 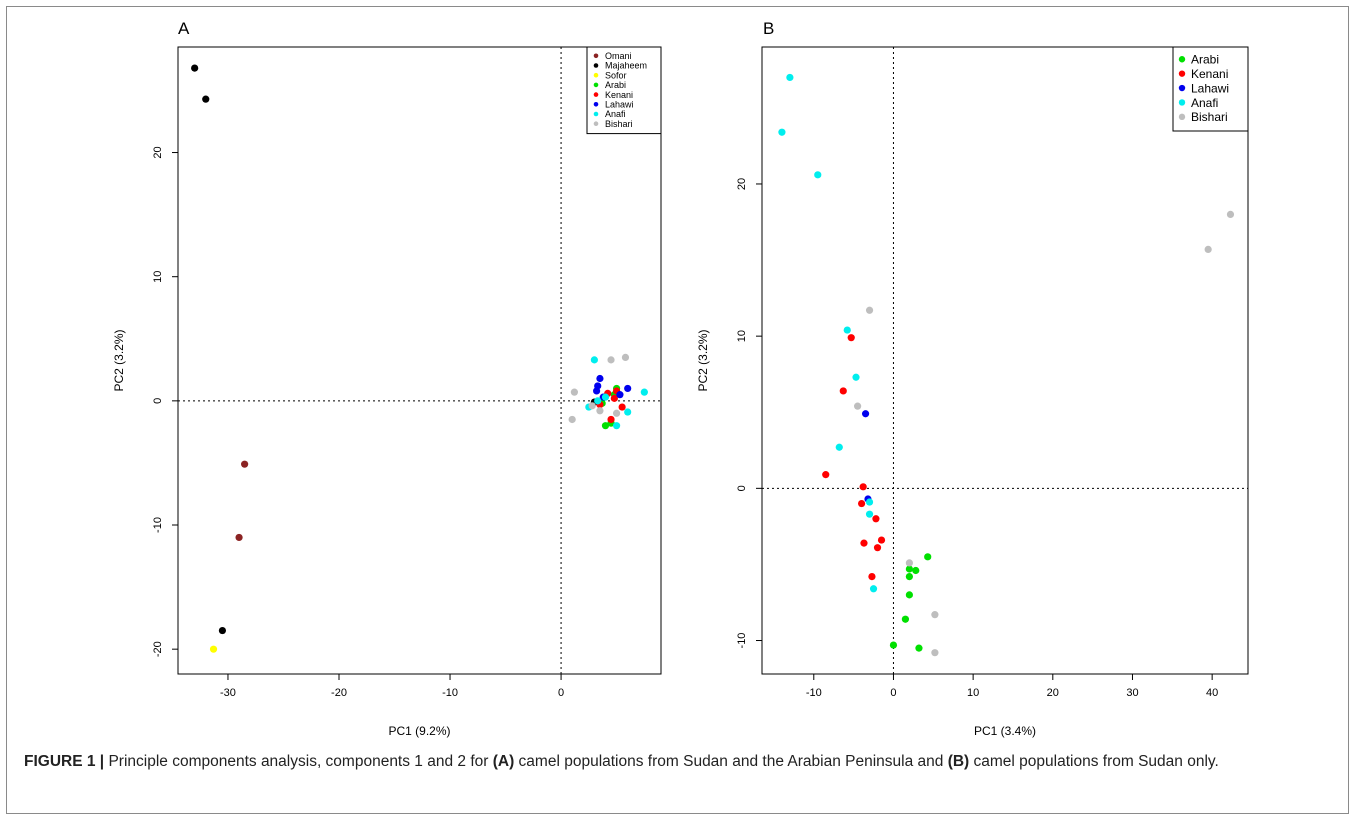 What do you see at coordinates (742, 184) in the screenshot?
I see `panel-b-y-tick-label: 20` at bounding box center [742, 184].